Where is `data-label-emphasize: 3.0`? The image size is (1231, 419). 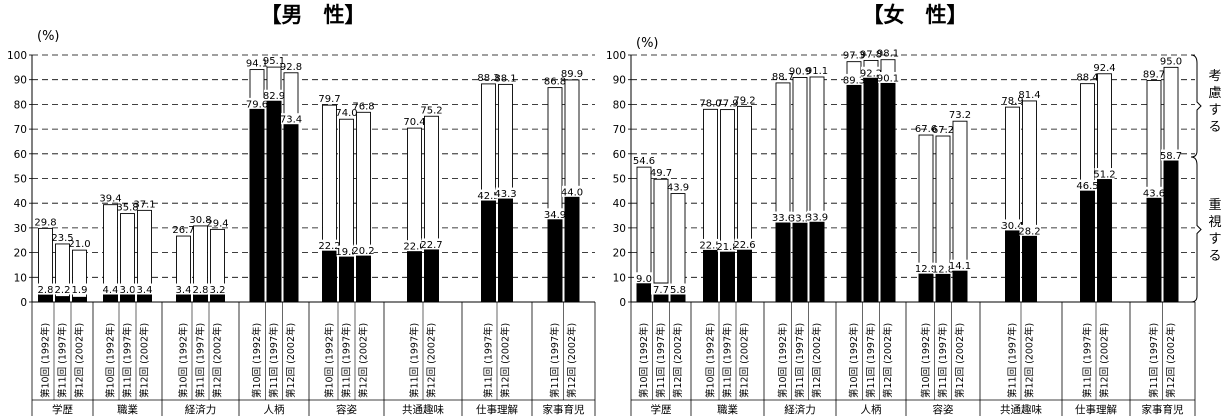
data-label-emphasize: 3.0 is located at coordinates (128, 290).